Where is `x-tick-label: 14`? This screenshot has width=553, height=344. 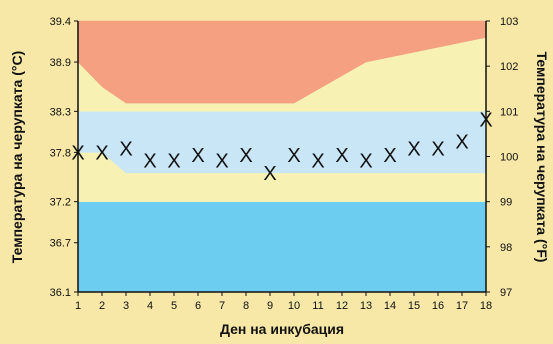
x-tick-label: 14 is located at coordinates (390, 306).